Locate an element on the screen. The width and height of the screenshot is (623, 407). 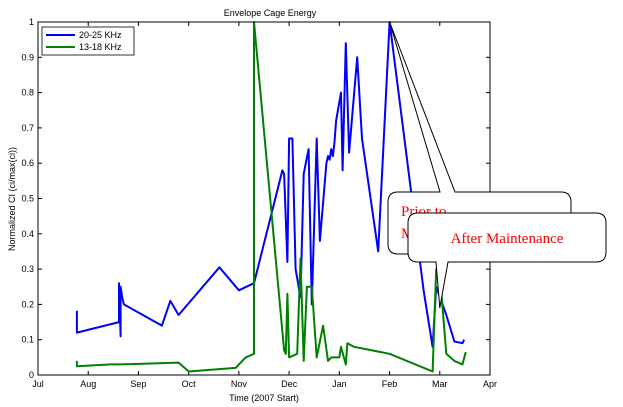
y-tick-label: 0.9 is located at coordinates (27, 57).